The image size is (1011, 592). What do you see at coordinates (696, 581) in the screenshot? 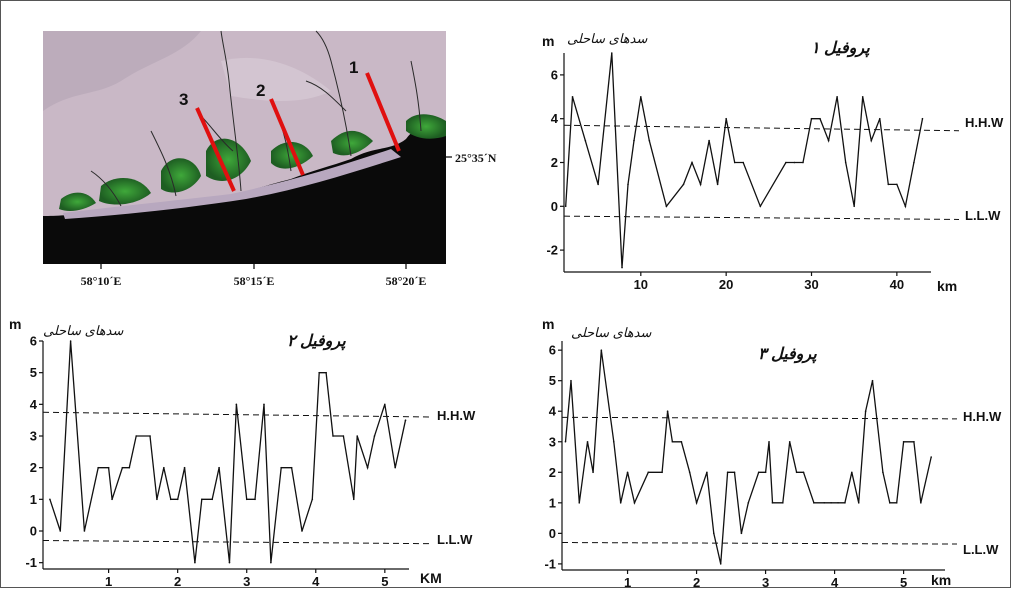
I see `profile-3-x-tick-label: 2` at bounding box center [696, 581].